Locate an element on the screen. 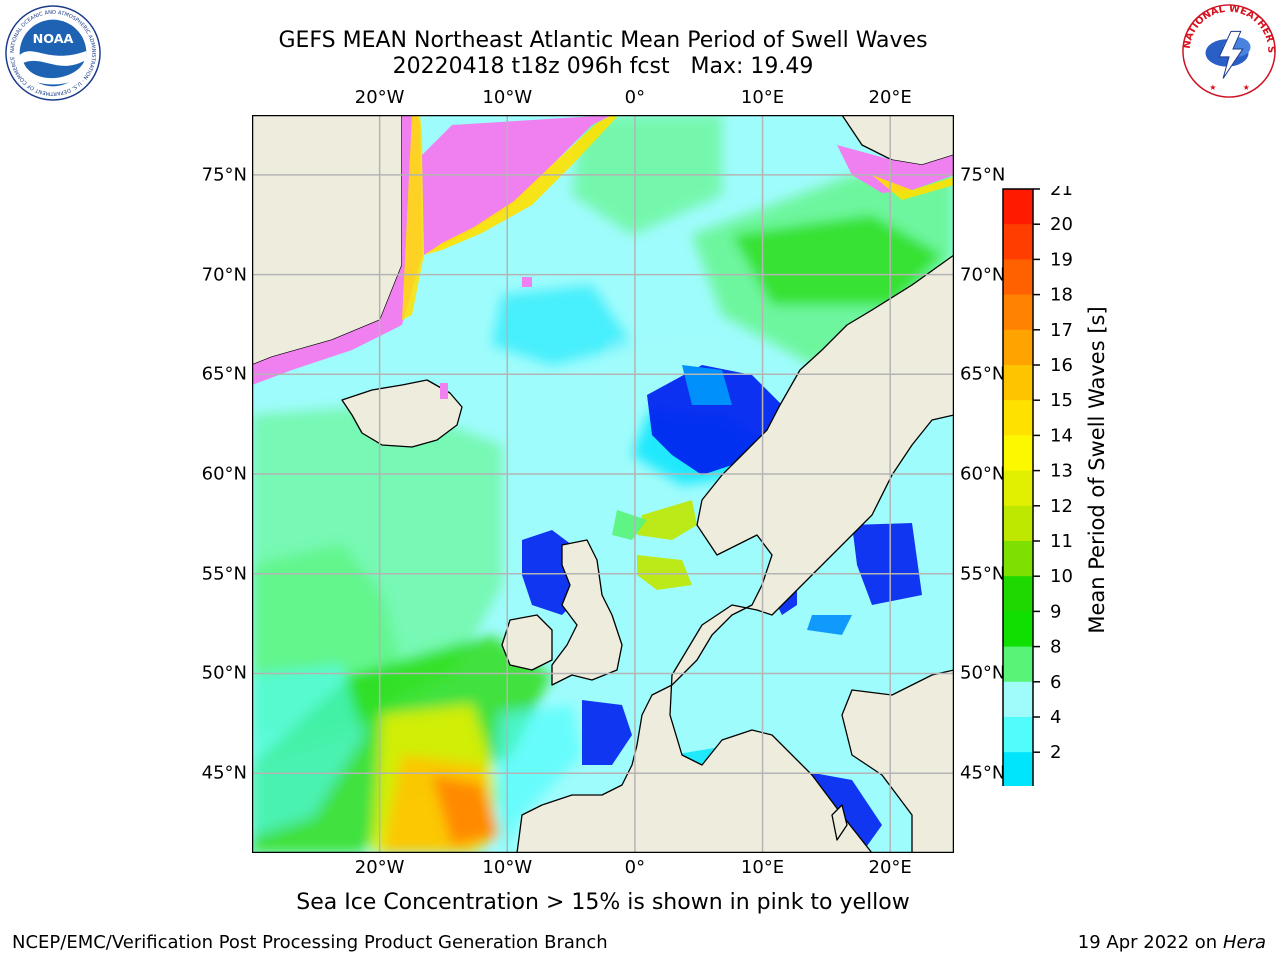  chart-subtitle-run: 20220418 t18z 096h fcst Max: 19.49 is located at coordinates (603, 66).